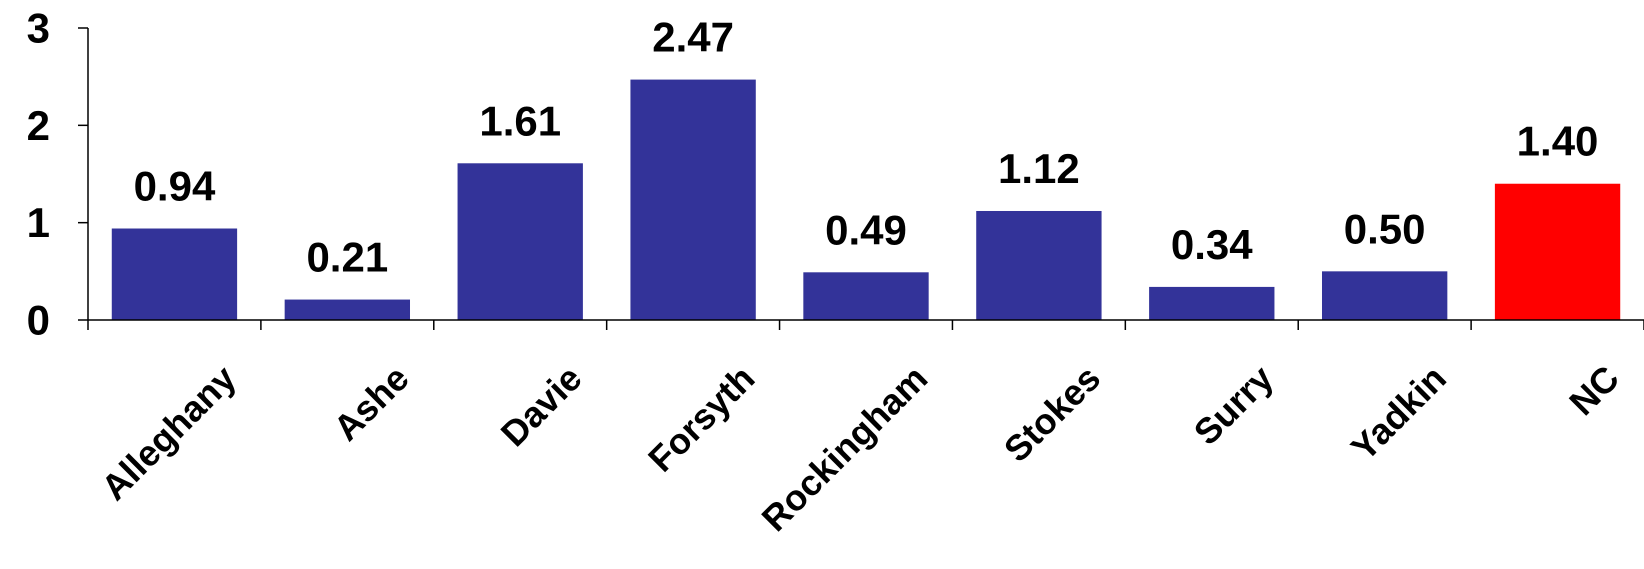 Image resolution: width=1644 pixels, height=569 pixels. Describe the element at coordinates (38, 320) in the screenshot. I see `y-tick-label: 0` at that location.